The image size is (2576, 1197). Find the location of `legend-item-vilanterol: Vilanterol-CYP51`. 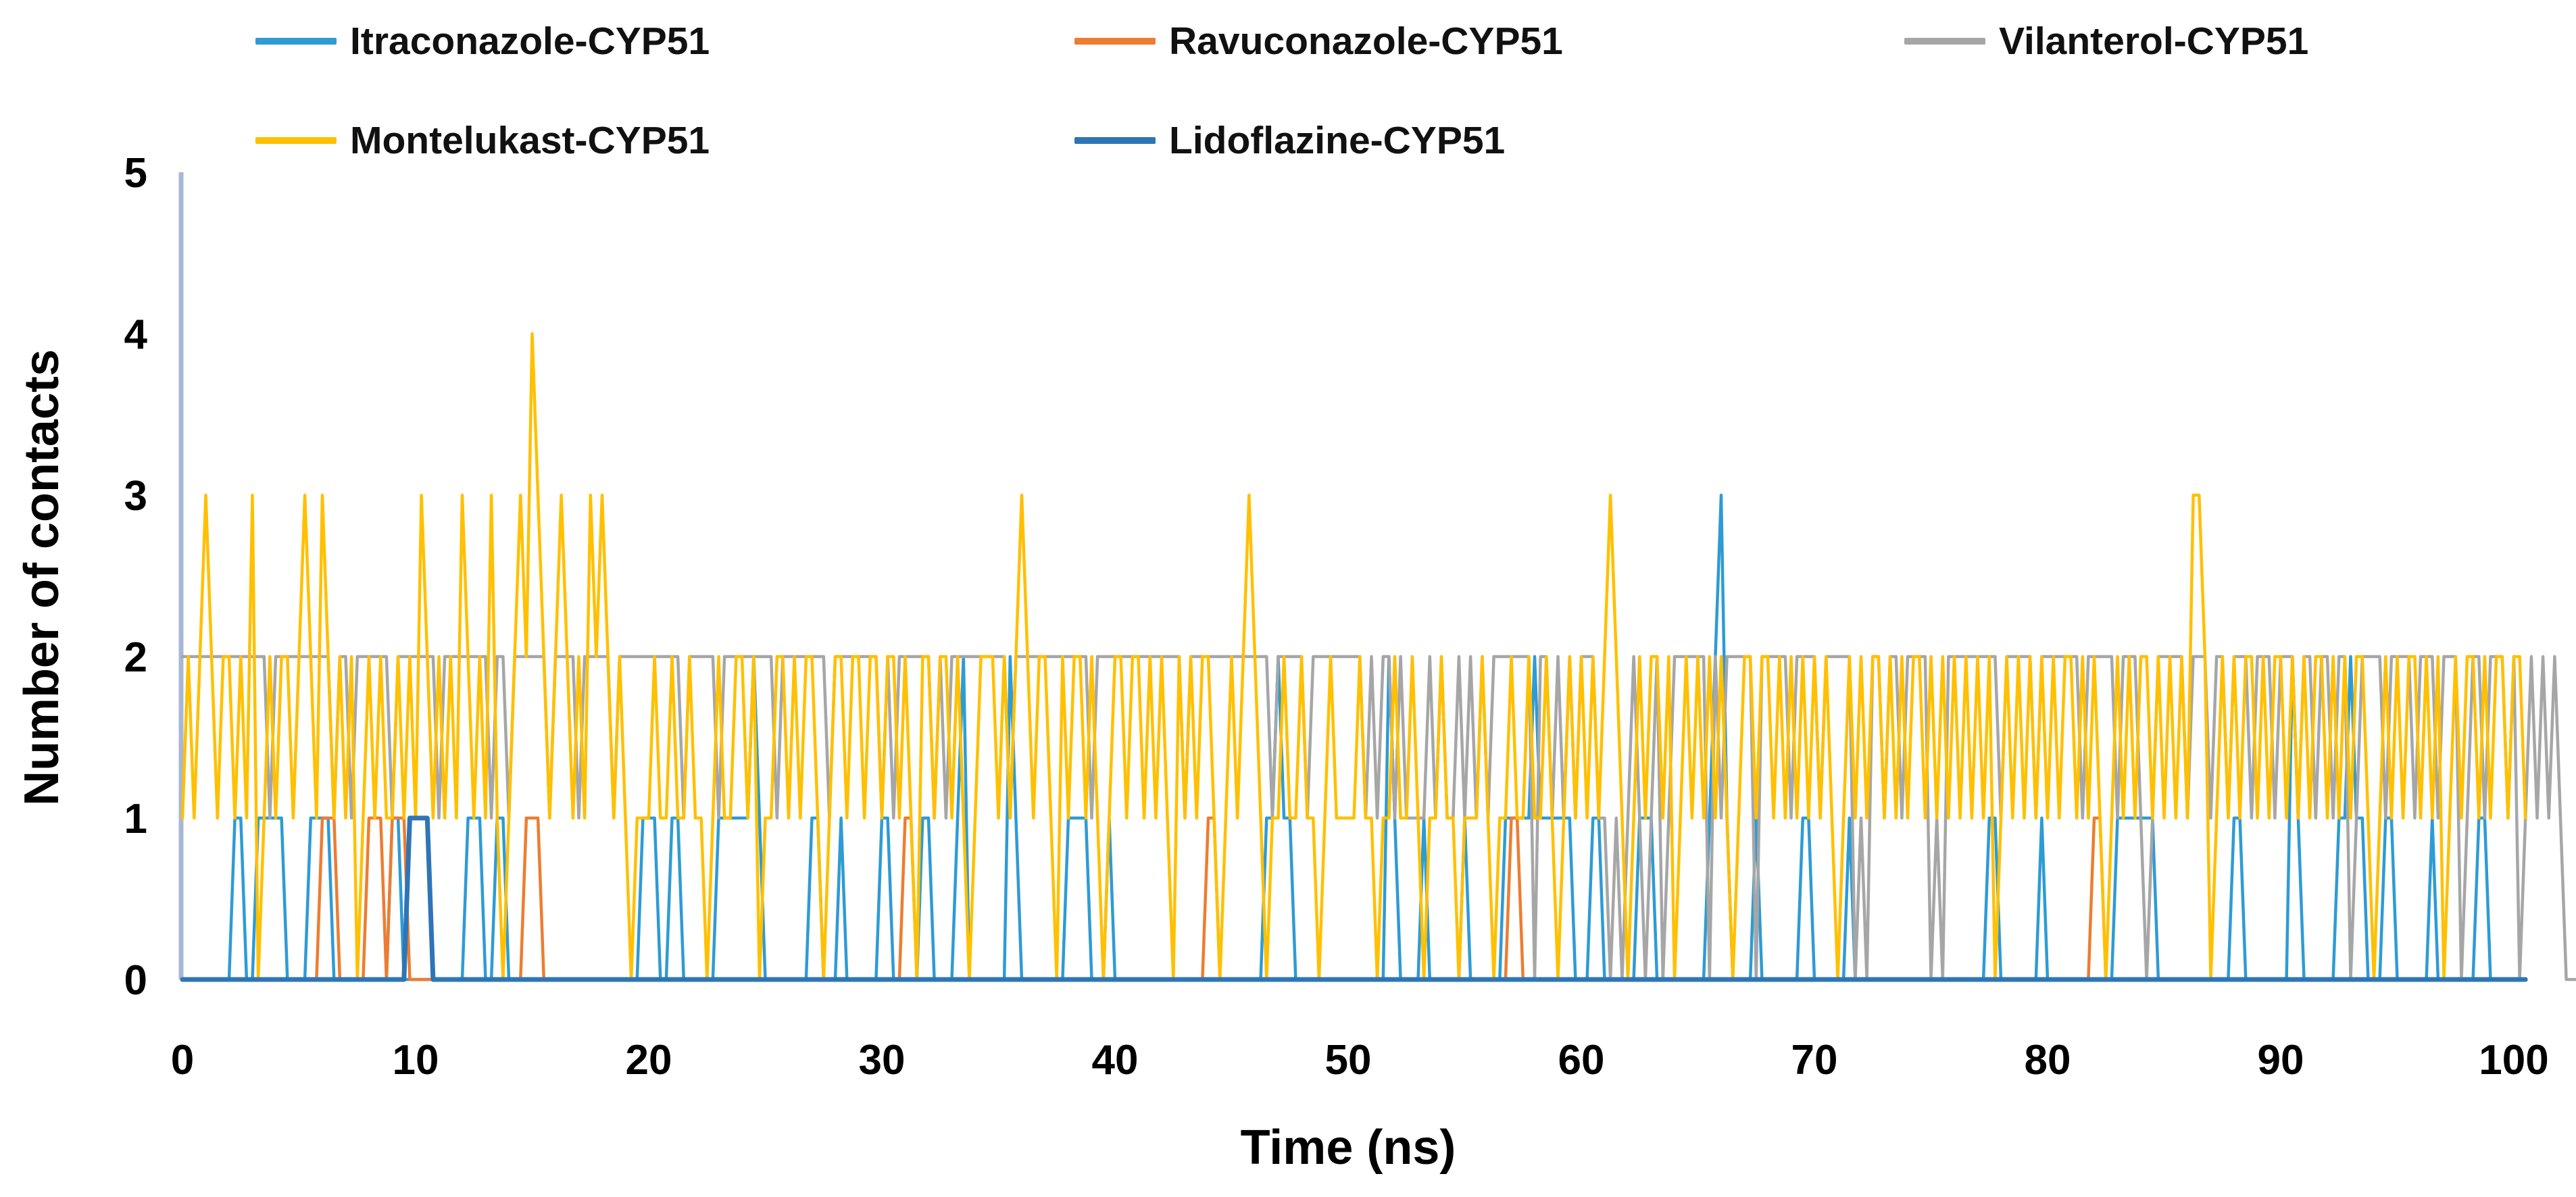

legend-item-vilanterol: Vilanterol-CYP51 is located at coordinates (2106, 41).